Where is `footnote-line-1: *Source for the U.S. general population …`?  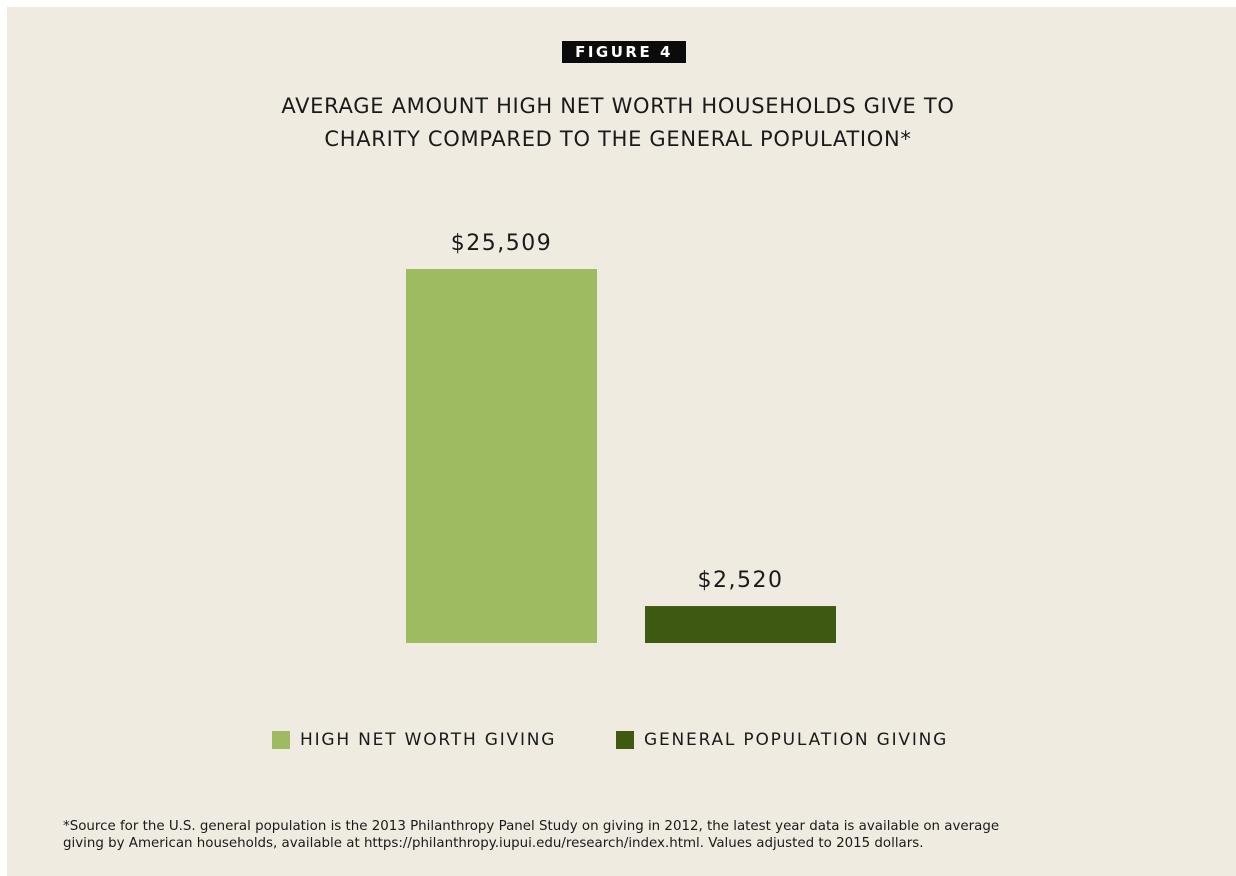 footnote-line-1: *Source for the U.S. general population … is located at coordinates (531, 826).